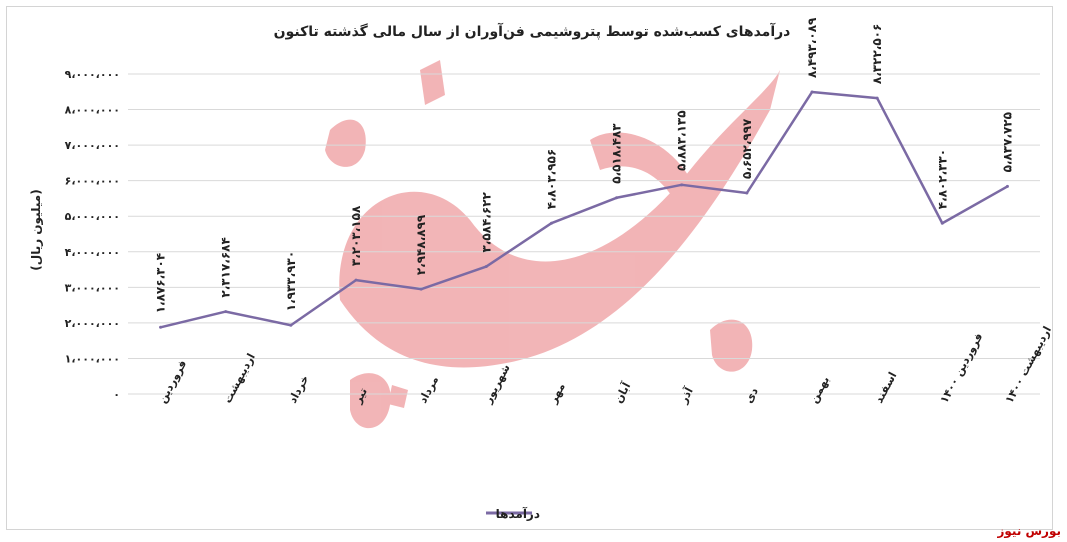 The image size is (1067, 542). Describe the element at coordinates (92, 216) in the screenshot. I see `y-tick-label: ۵،۰۰۰،۰۰۰` at that location.